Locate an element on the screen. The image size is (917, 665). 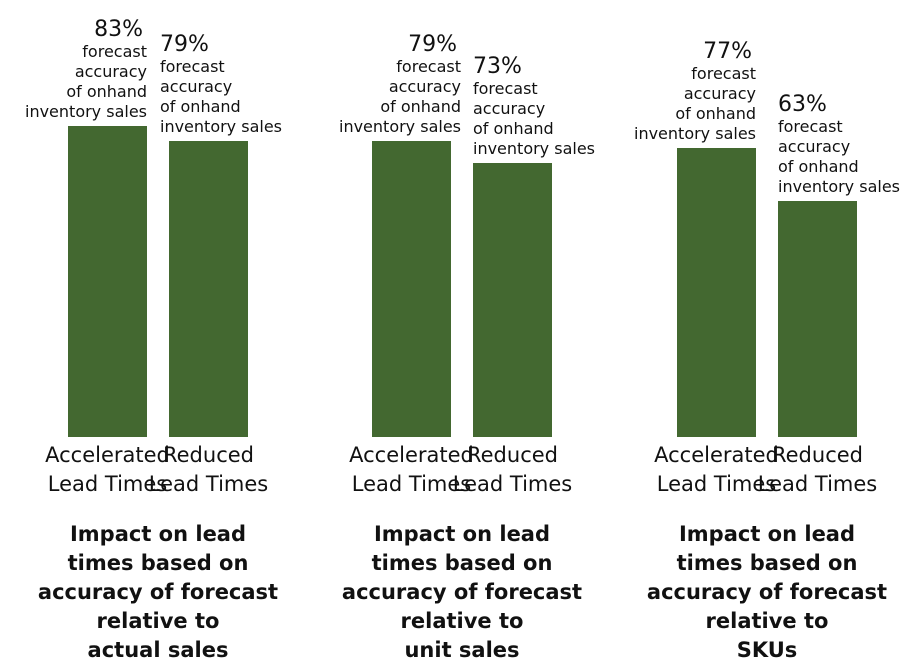
percent-label: 83% is located at coordinates (118, 29).